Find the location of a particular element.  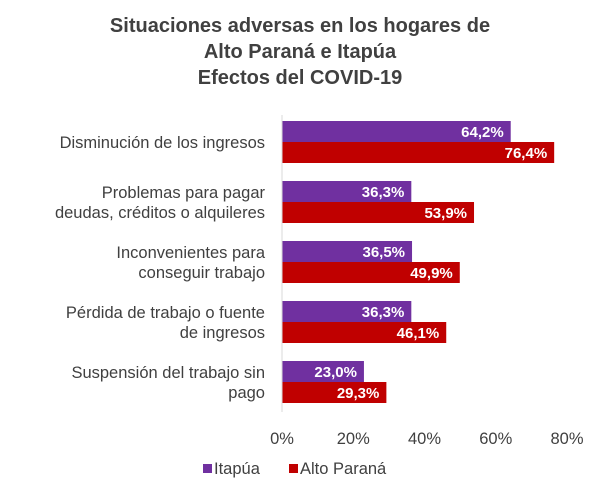

data-label: 23,0% is located at coordinates (335, 372).